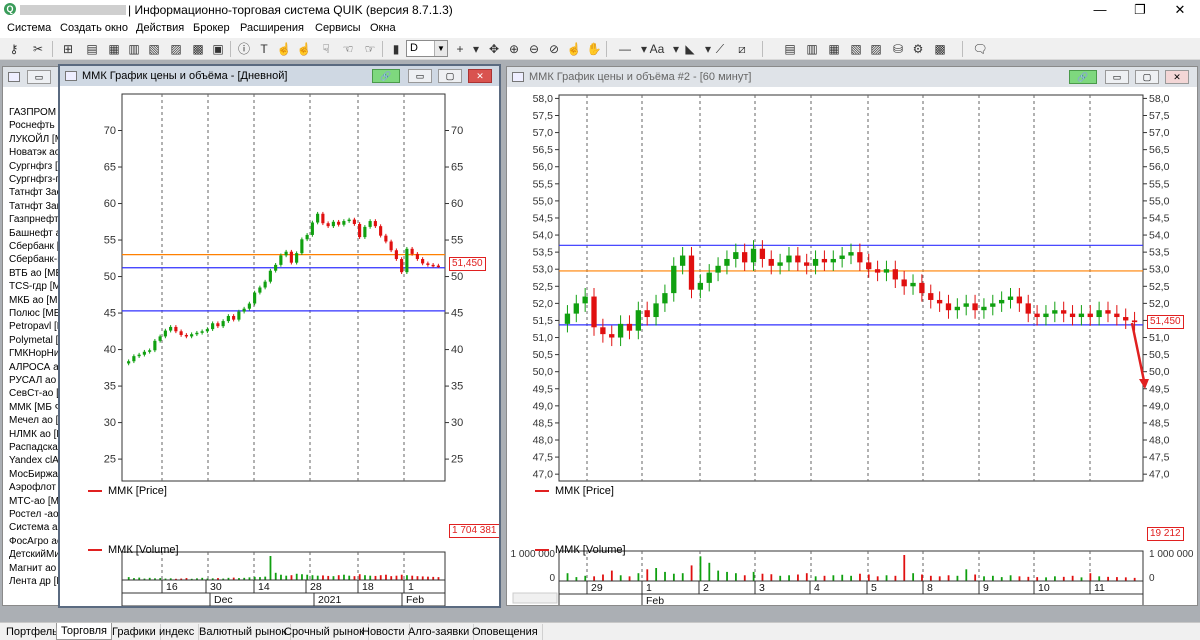  Describe the element at coordinates (1140, 9) in the screenshot. I see `maximize-button: ❐` at that location.